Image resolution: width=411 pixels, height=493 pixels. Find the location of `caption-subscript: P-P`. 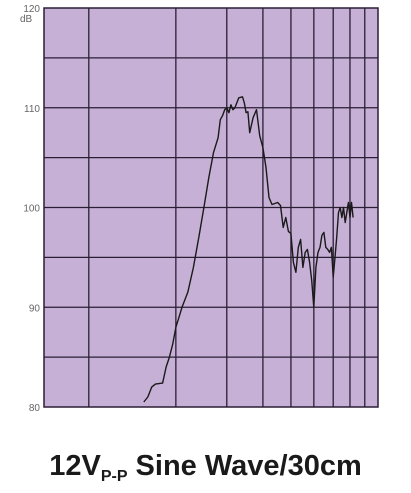

caption-subscript: P-P is located at coordinates (114, 476).